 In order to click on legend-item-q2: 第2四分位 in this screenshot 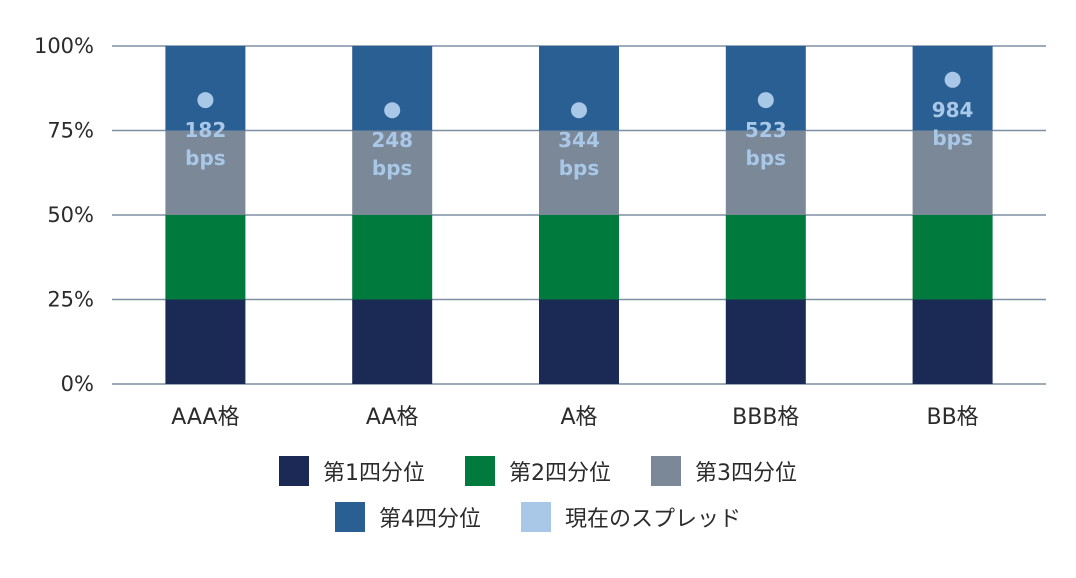, I will do `click(538, 471)`.